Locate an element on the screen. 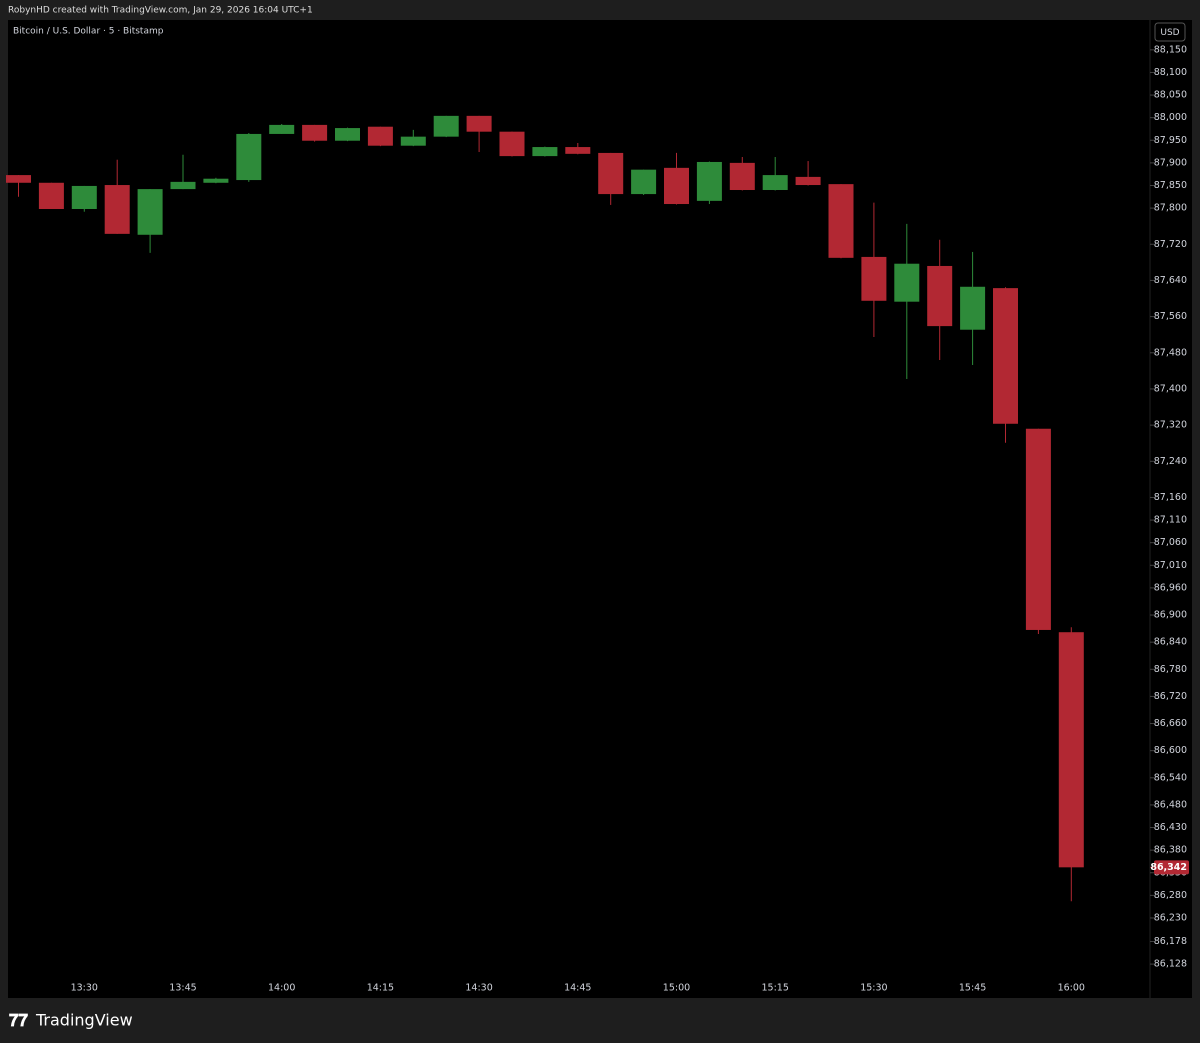 This screenshot has height=1043, width=1200. y-tick-label: 88,150 is located at coordinates (1170, 49).